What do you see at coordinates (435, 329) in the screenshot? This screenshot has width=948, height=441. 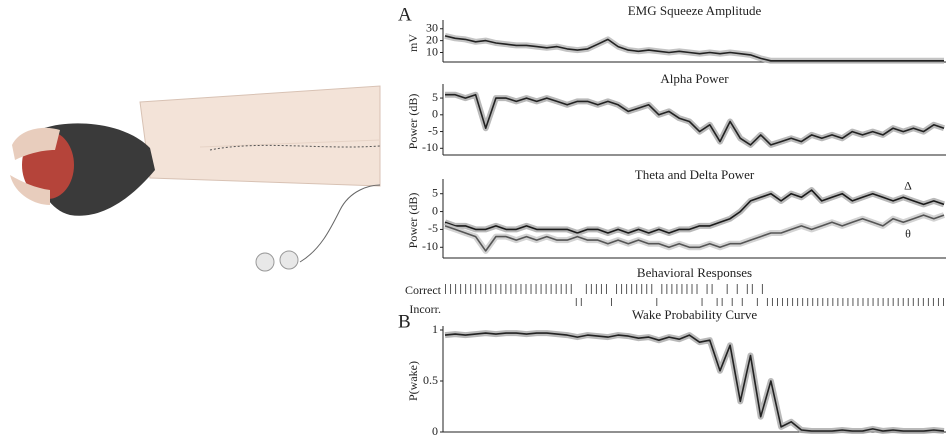 I see `y-tick-label: 1` at bounding box center [435, 329].